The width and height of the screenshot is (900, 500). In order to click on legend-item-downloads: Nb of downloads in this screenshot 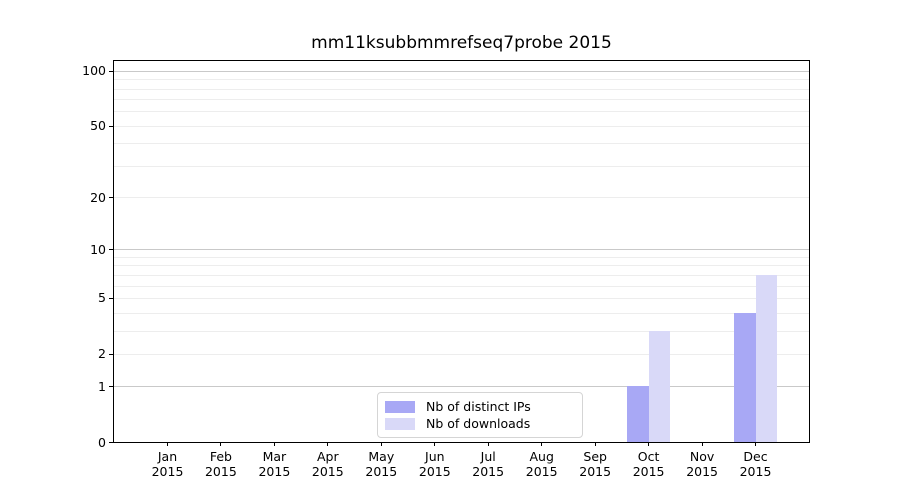, I will do `click(479, 423)`.